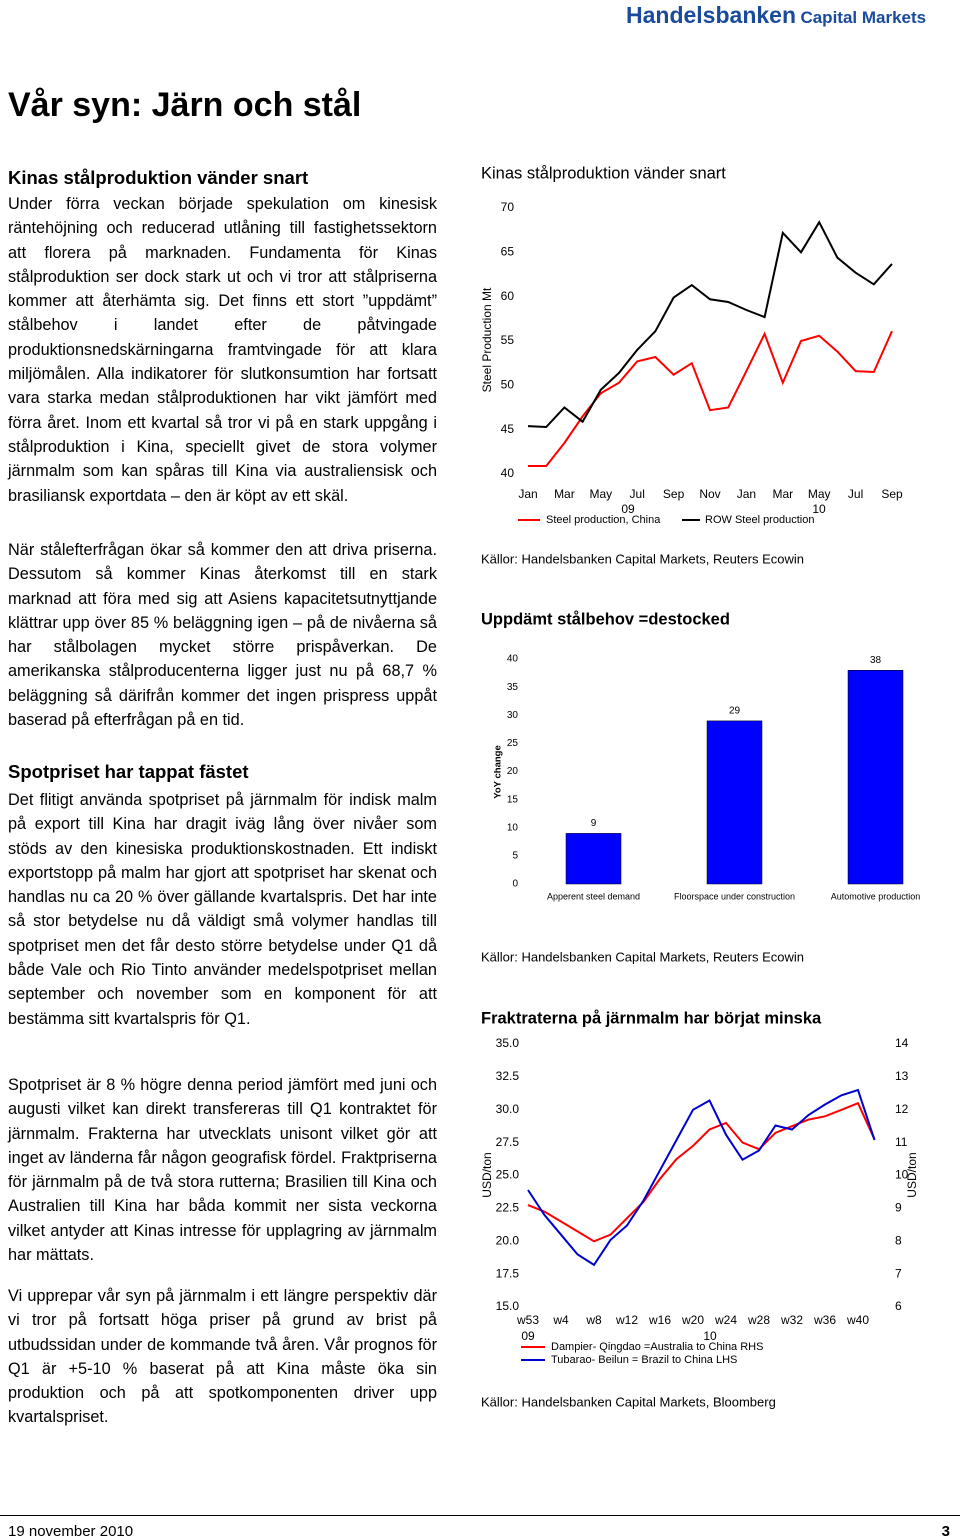 Image resolution: width=960 pixels, height=1540 pixels. I want to click on x-tick-label: Floorspace under construction, so click(734, 896).